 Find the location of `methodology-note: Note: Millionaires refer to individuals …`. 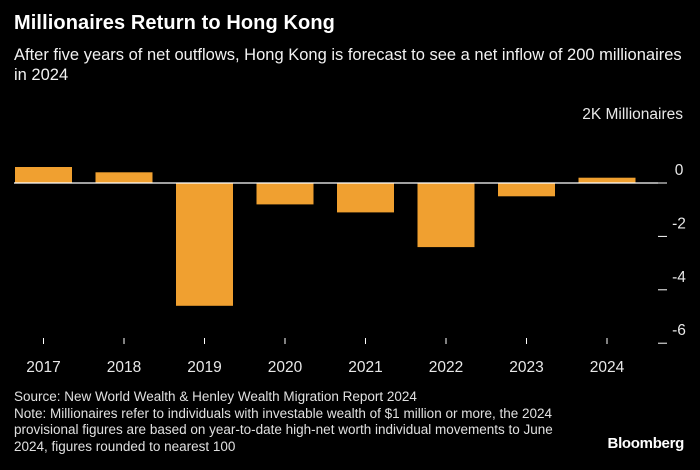

methodology-note: Note: Millionaires refer to individuals … is located at coordinates (283, 429).